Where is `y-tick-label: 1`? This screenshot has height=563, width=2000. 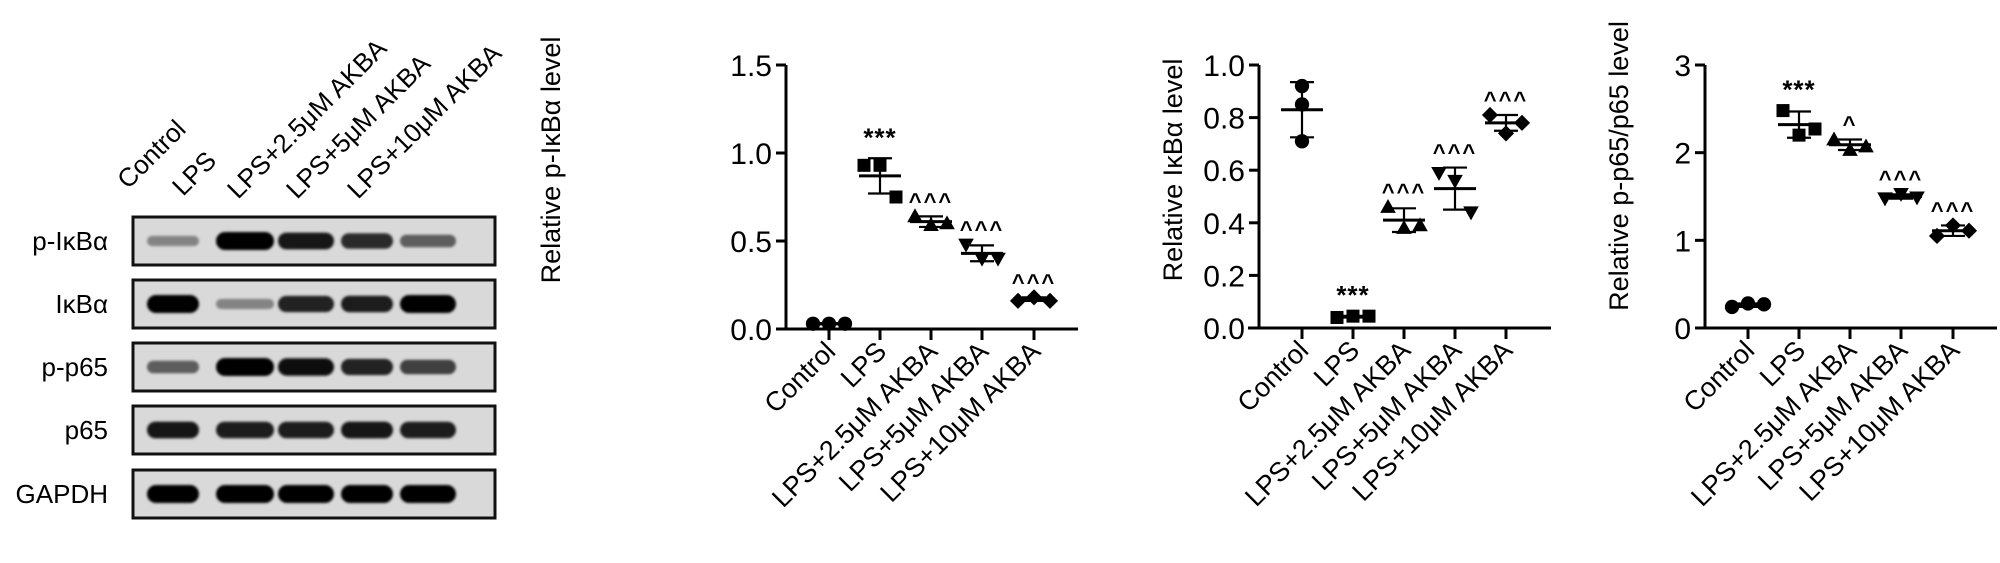 y-tick-label: 1 is located at coordinates (1682, 241).